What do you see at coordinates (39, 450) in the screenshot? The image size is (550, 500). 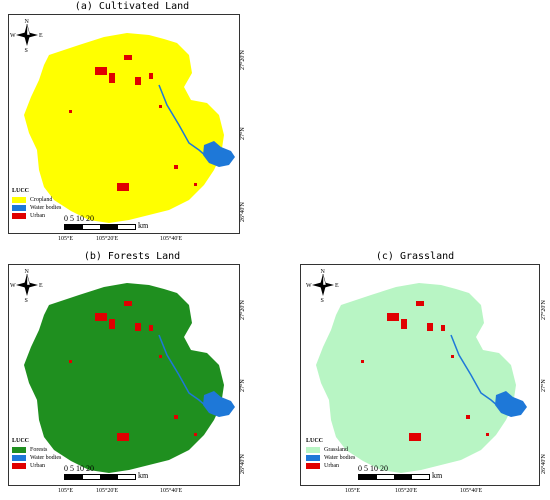 I see `legend-label: Forests` at bounding box center [39, 450].